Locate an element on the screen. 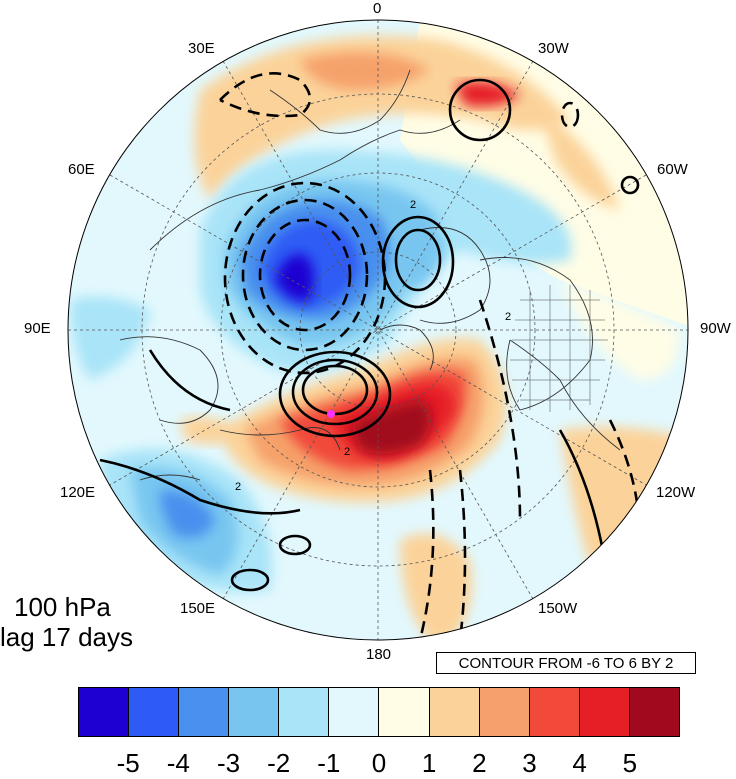 Image resolution: width=736 pixels, height=779 pixels. lon-label-60w: 60W is located at coordinates (672, 169).